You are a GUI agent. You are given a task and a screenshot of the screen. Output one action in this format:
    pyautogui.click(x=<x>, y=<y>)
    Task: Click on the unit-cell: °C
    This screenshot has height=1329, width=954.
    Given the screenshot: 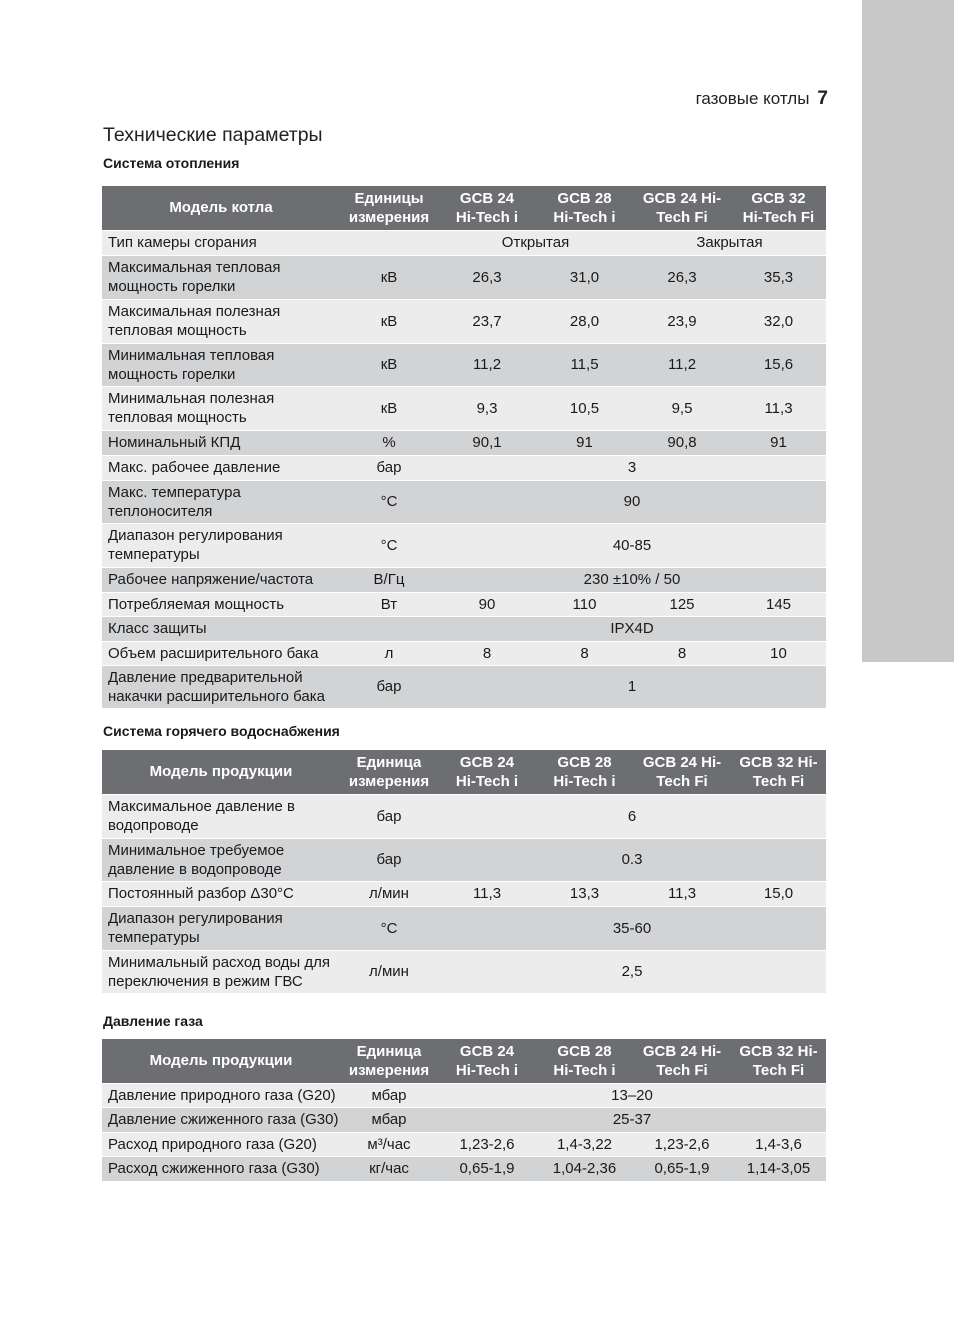 What is the action you would take?
    pyautogui.click(x=389, y=928)
    